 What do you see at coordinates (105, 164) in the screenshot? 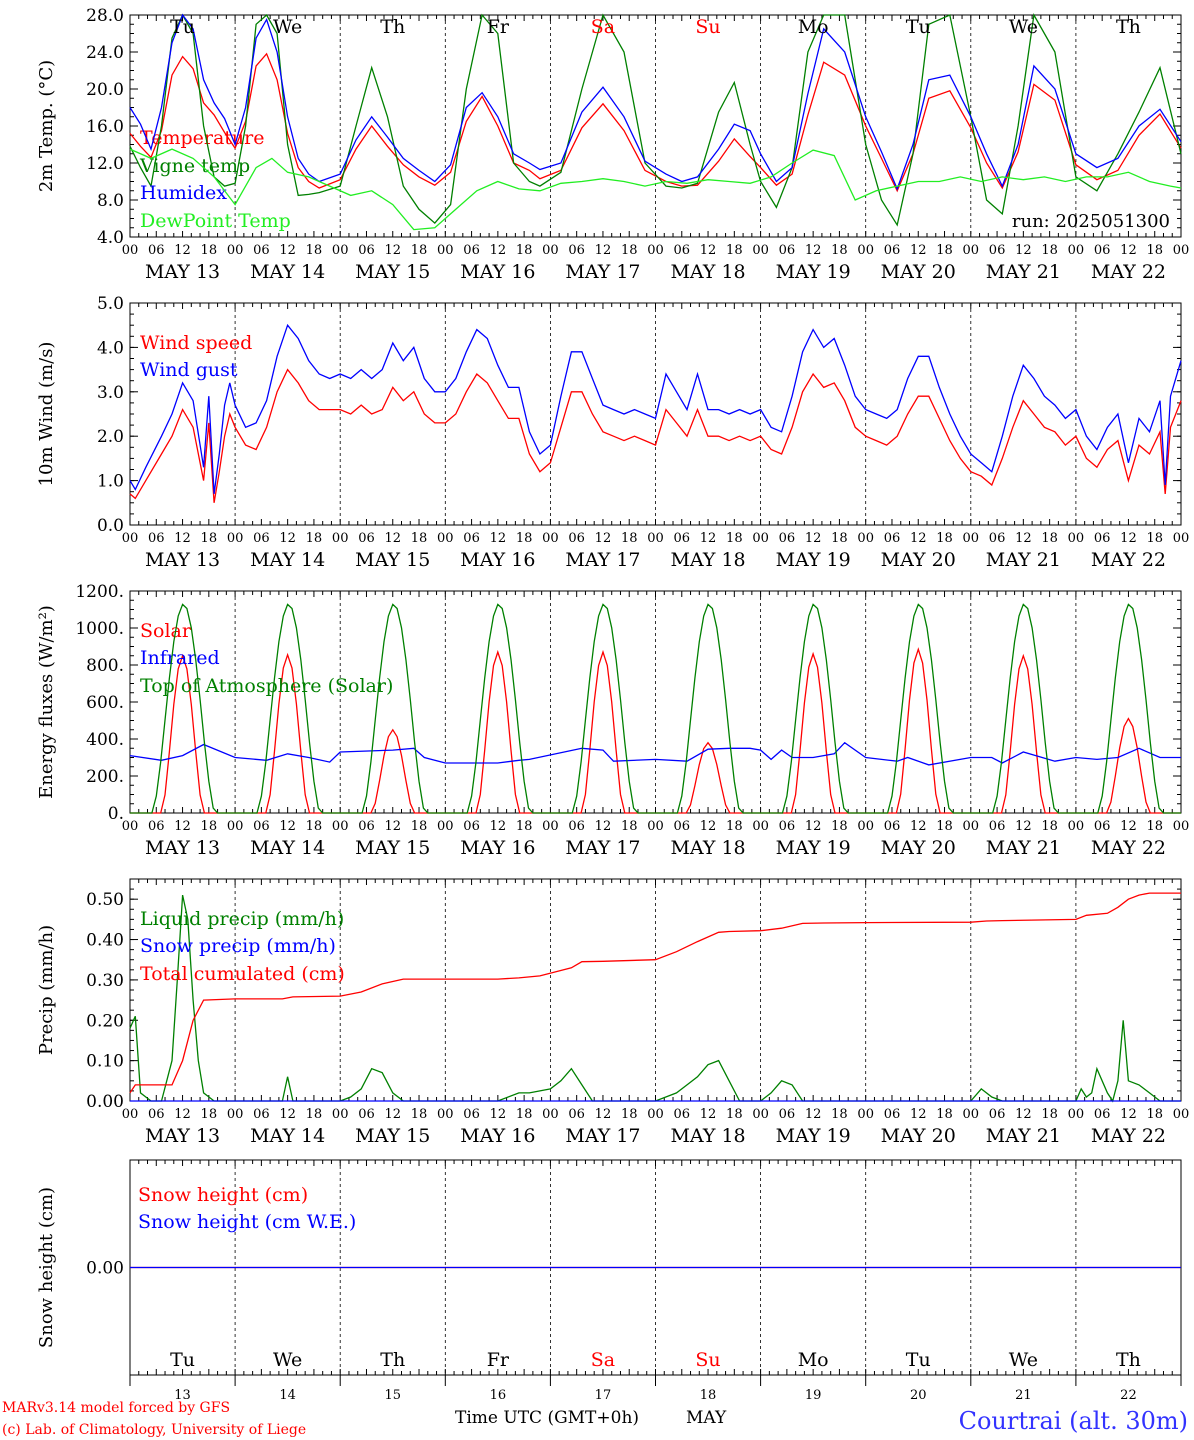
I see `y-tick-label: 12.0` at bounding box center [105, 164].